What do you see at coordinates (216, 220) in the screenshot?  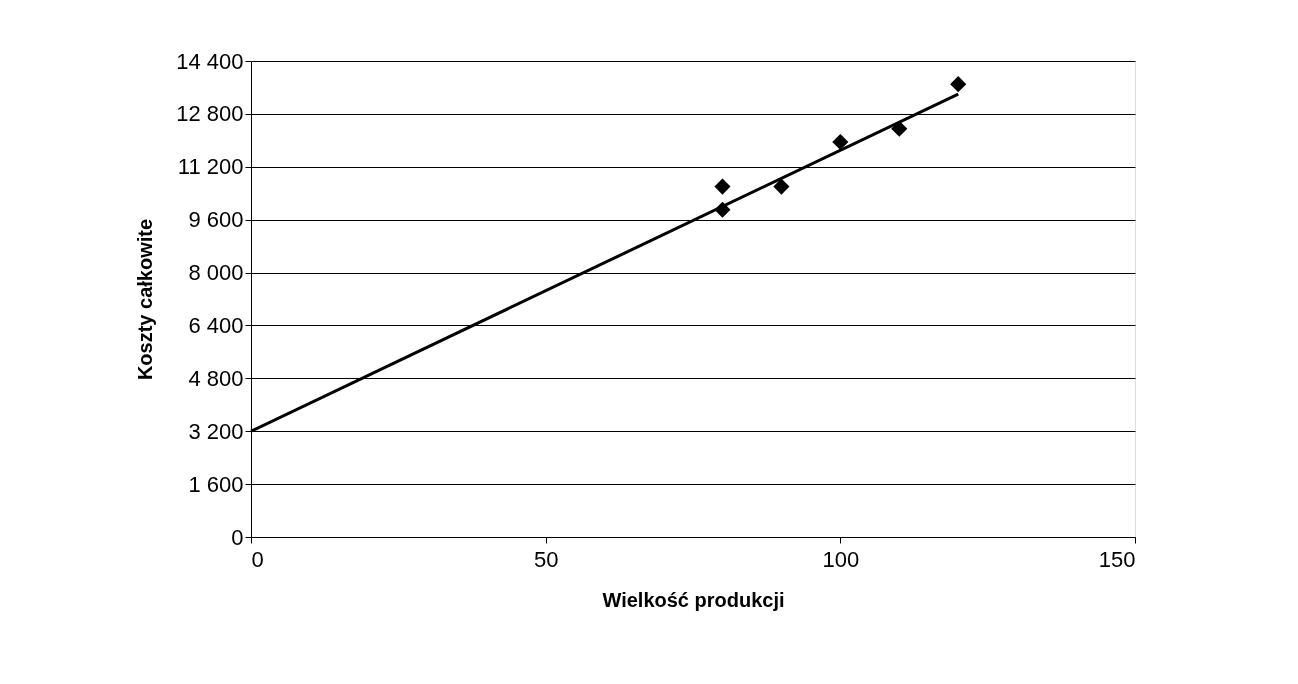 I see `y-tick-label: 9 600` at bounding box center [216, 220].